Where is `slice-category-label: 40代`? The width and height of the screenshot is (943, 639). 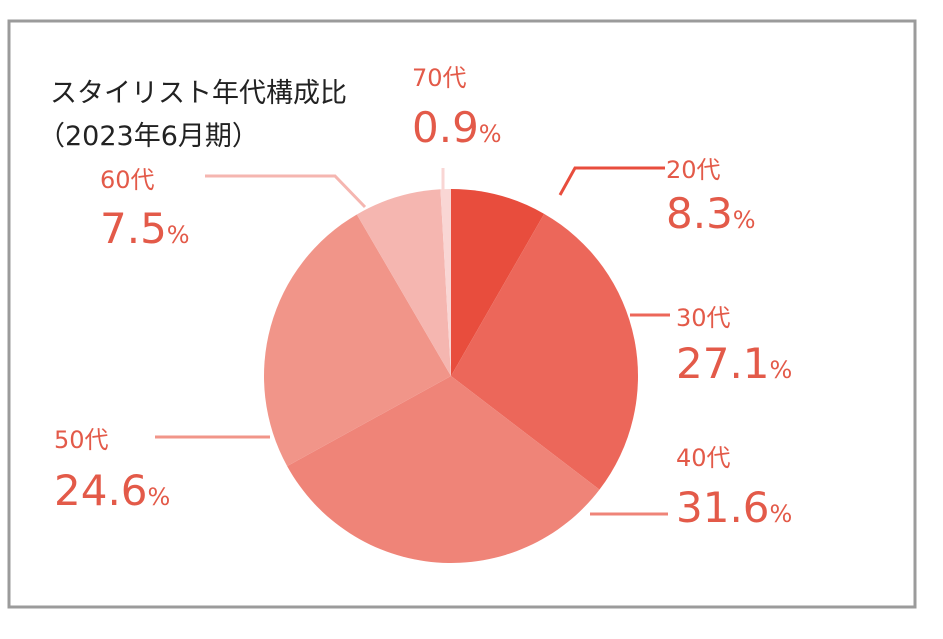
slice-category-label: 40代 is located at coordinates (703, 458).